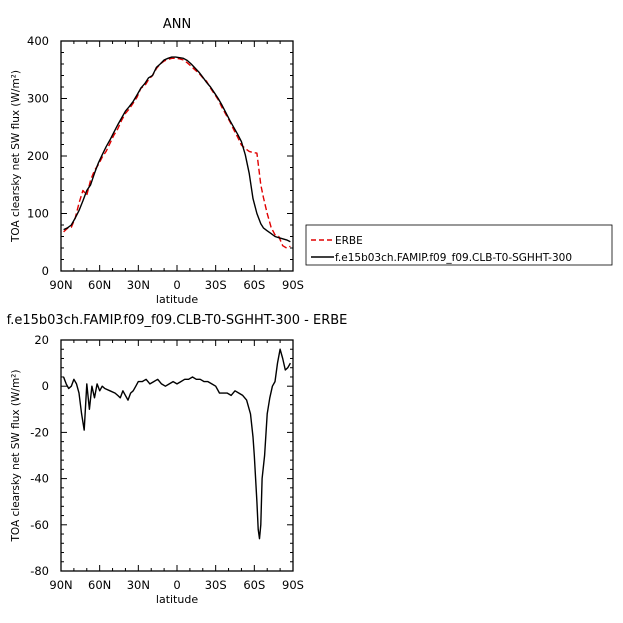 The width and height of the screenshot is (623, 623). What do you see at coordinates (38, 99) in the screenshot?
I see `y-tick-label: 300` at bounding box center [38, 99].